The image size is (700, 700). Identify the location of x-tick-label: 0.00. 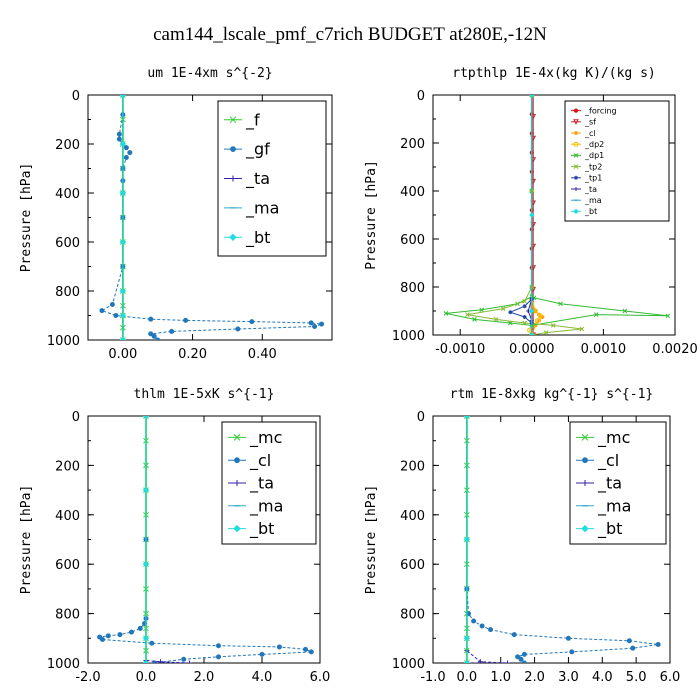
(122, 354).